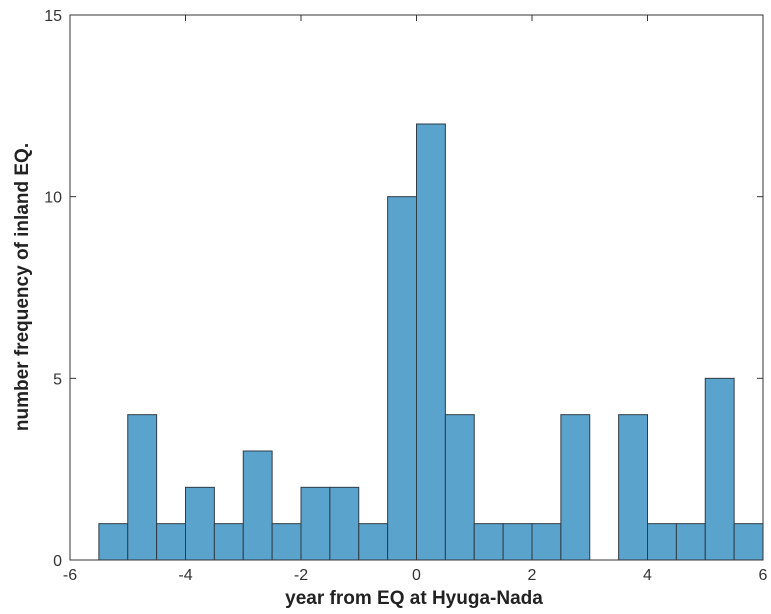 The image size is (771, 614). I want to click on x-tick-label: -2, so click(301, 575).